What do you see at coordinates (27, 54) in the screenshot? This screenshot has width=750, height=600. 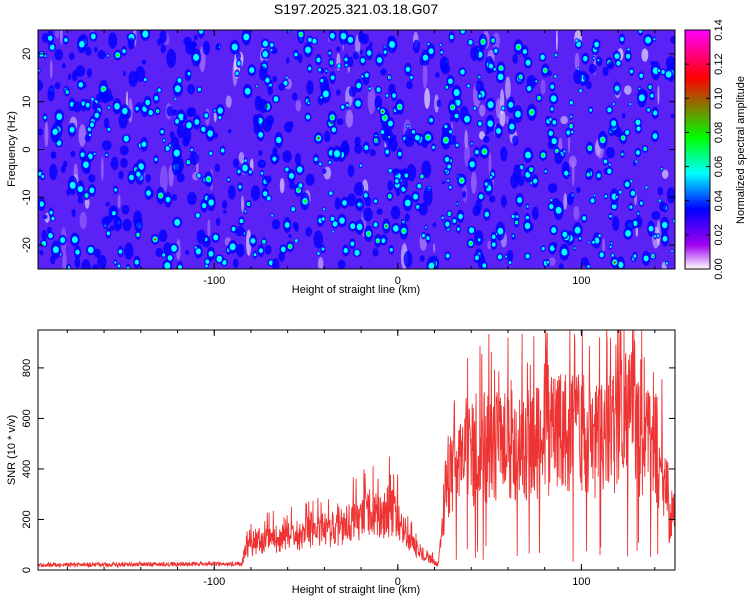 I see `spectrogram-y-tick-label: 20` at bounding box center [27, 54].